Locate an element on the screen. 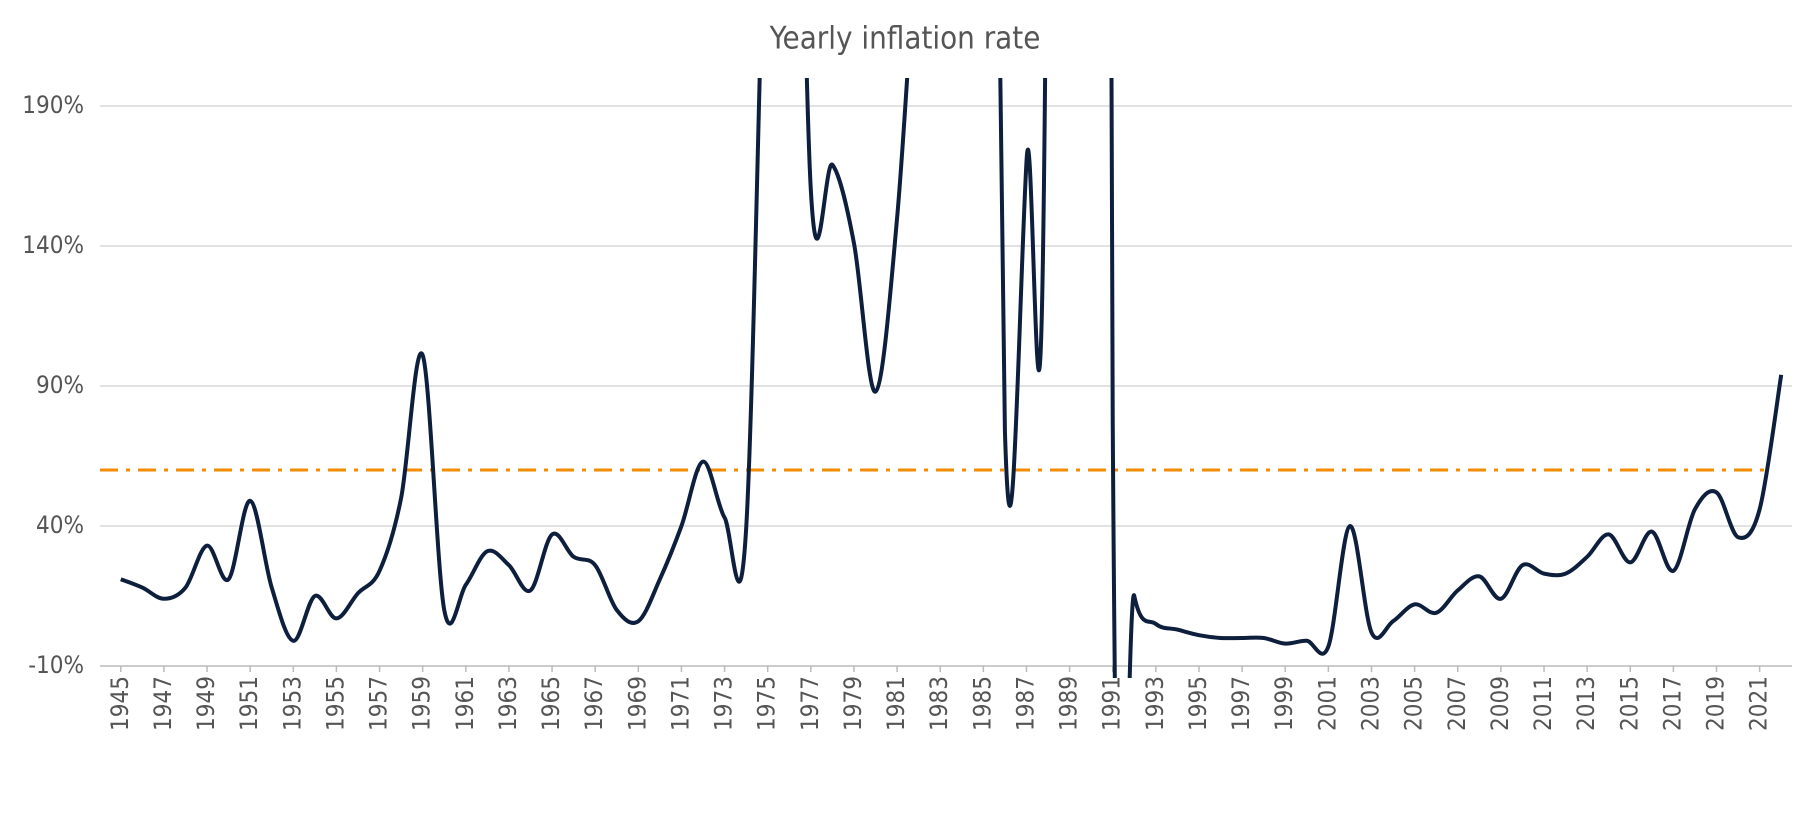  x-tick-label: 1987 is located at coordinates (1025, 703).